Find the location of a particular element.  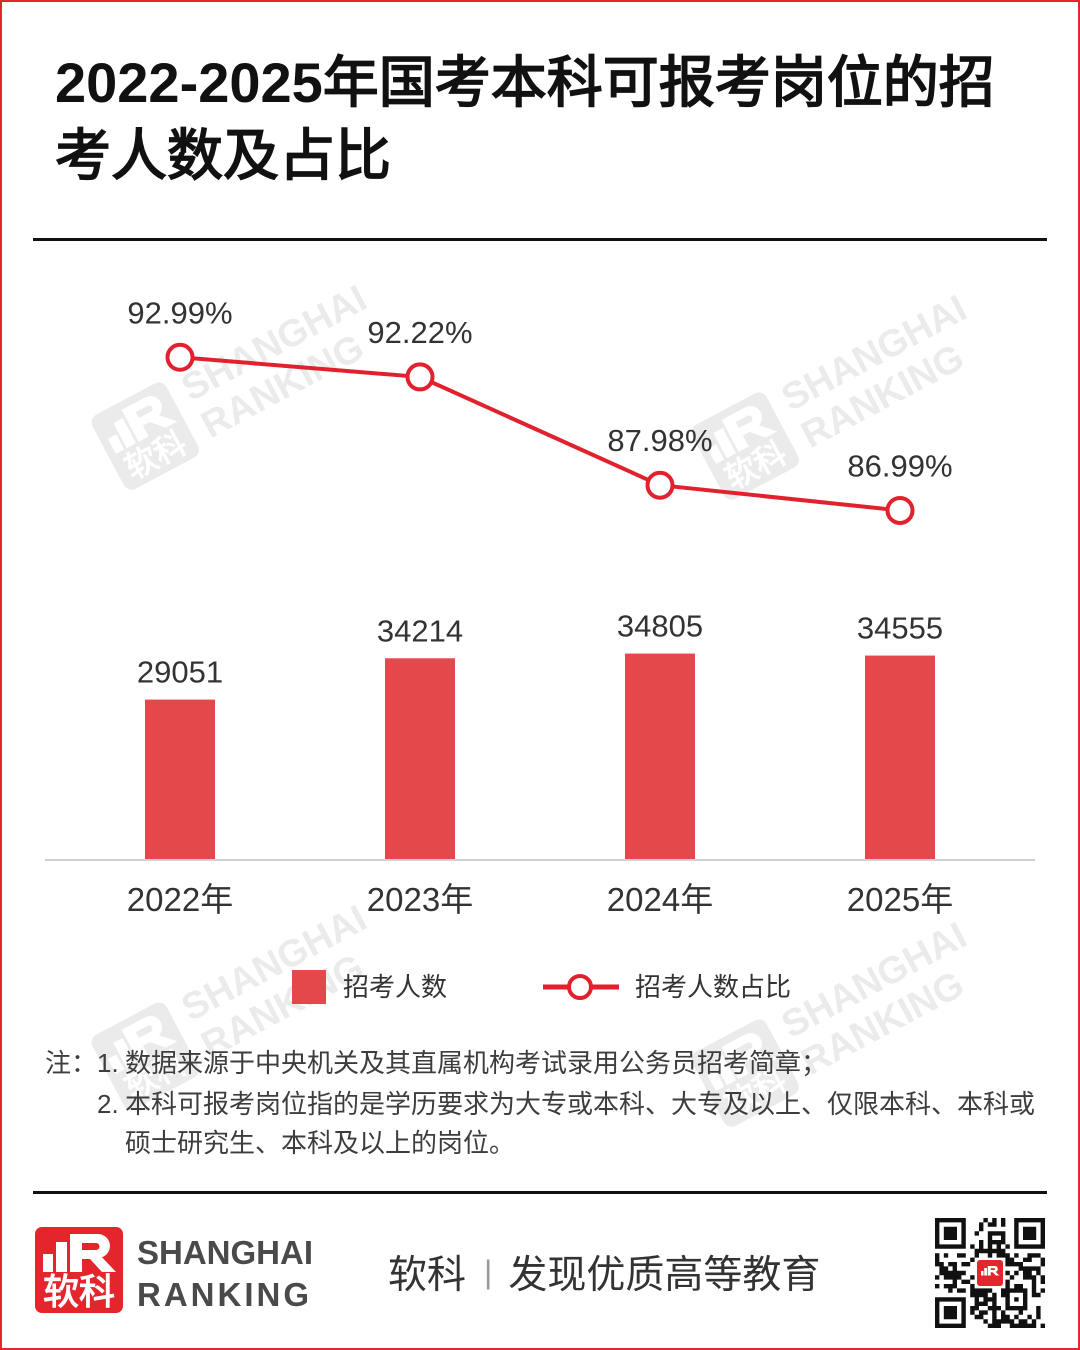

x-tick-label-1: 2022年 is located at coordinates (180, 899).